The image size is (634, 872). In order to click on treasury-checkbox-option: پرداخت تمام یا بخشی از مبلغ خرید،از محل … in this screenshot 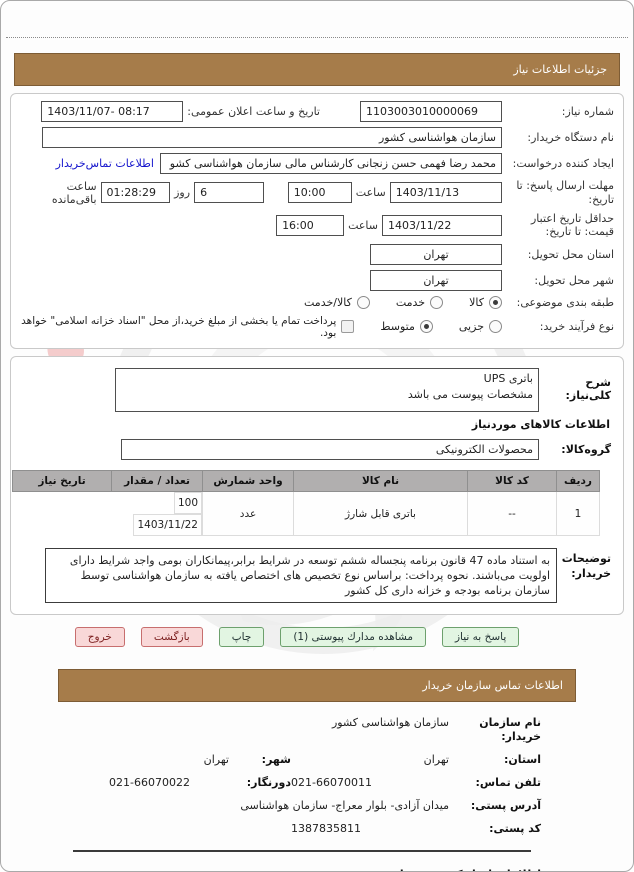, I will do `click(187, 326)`.